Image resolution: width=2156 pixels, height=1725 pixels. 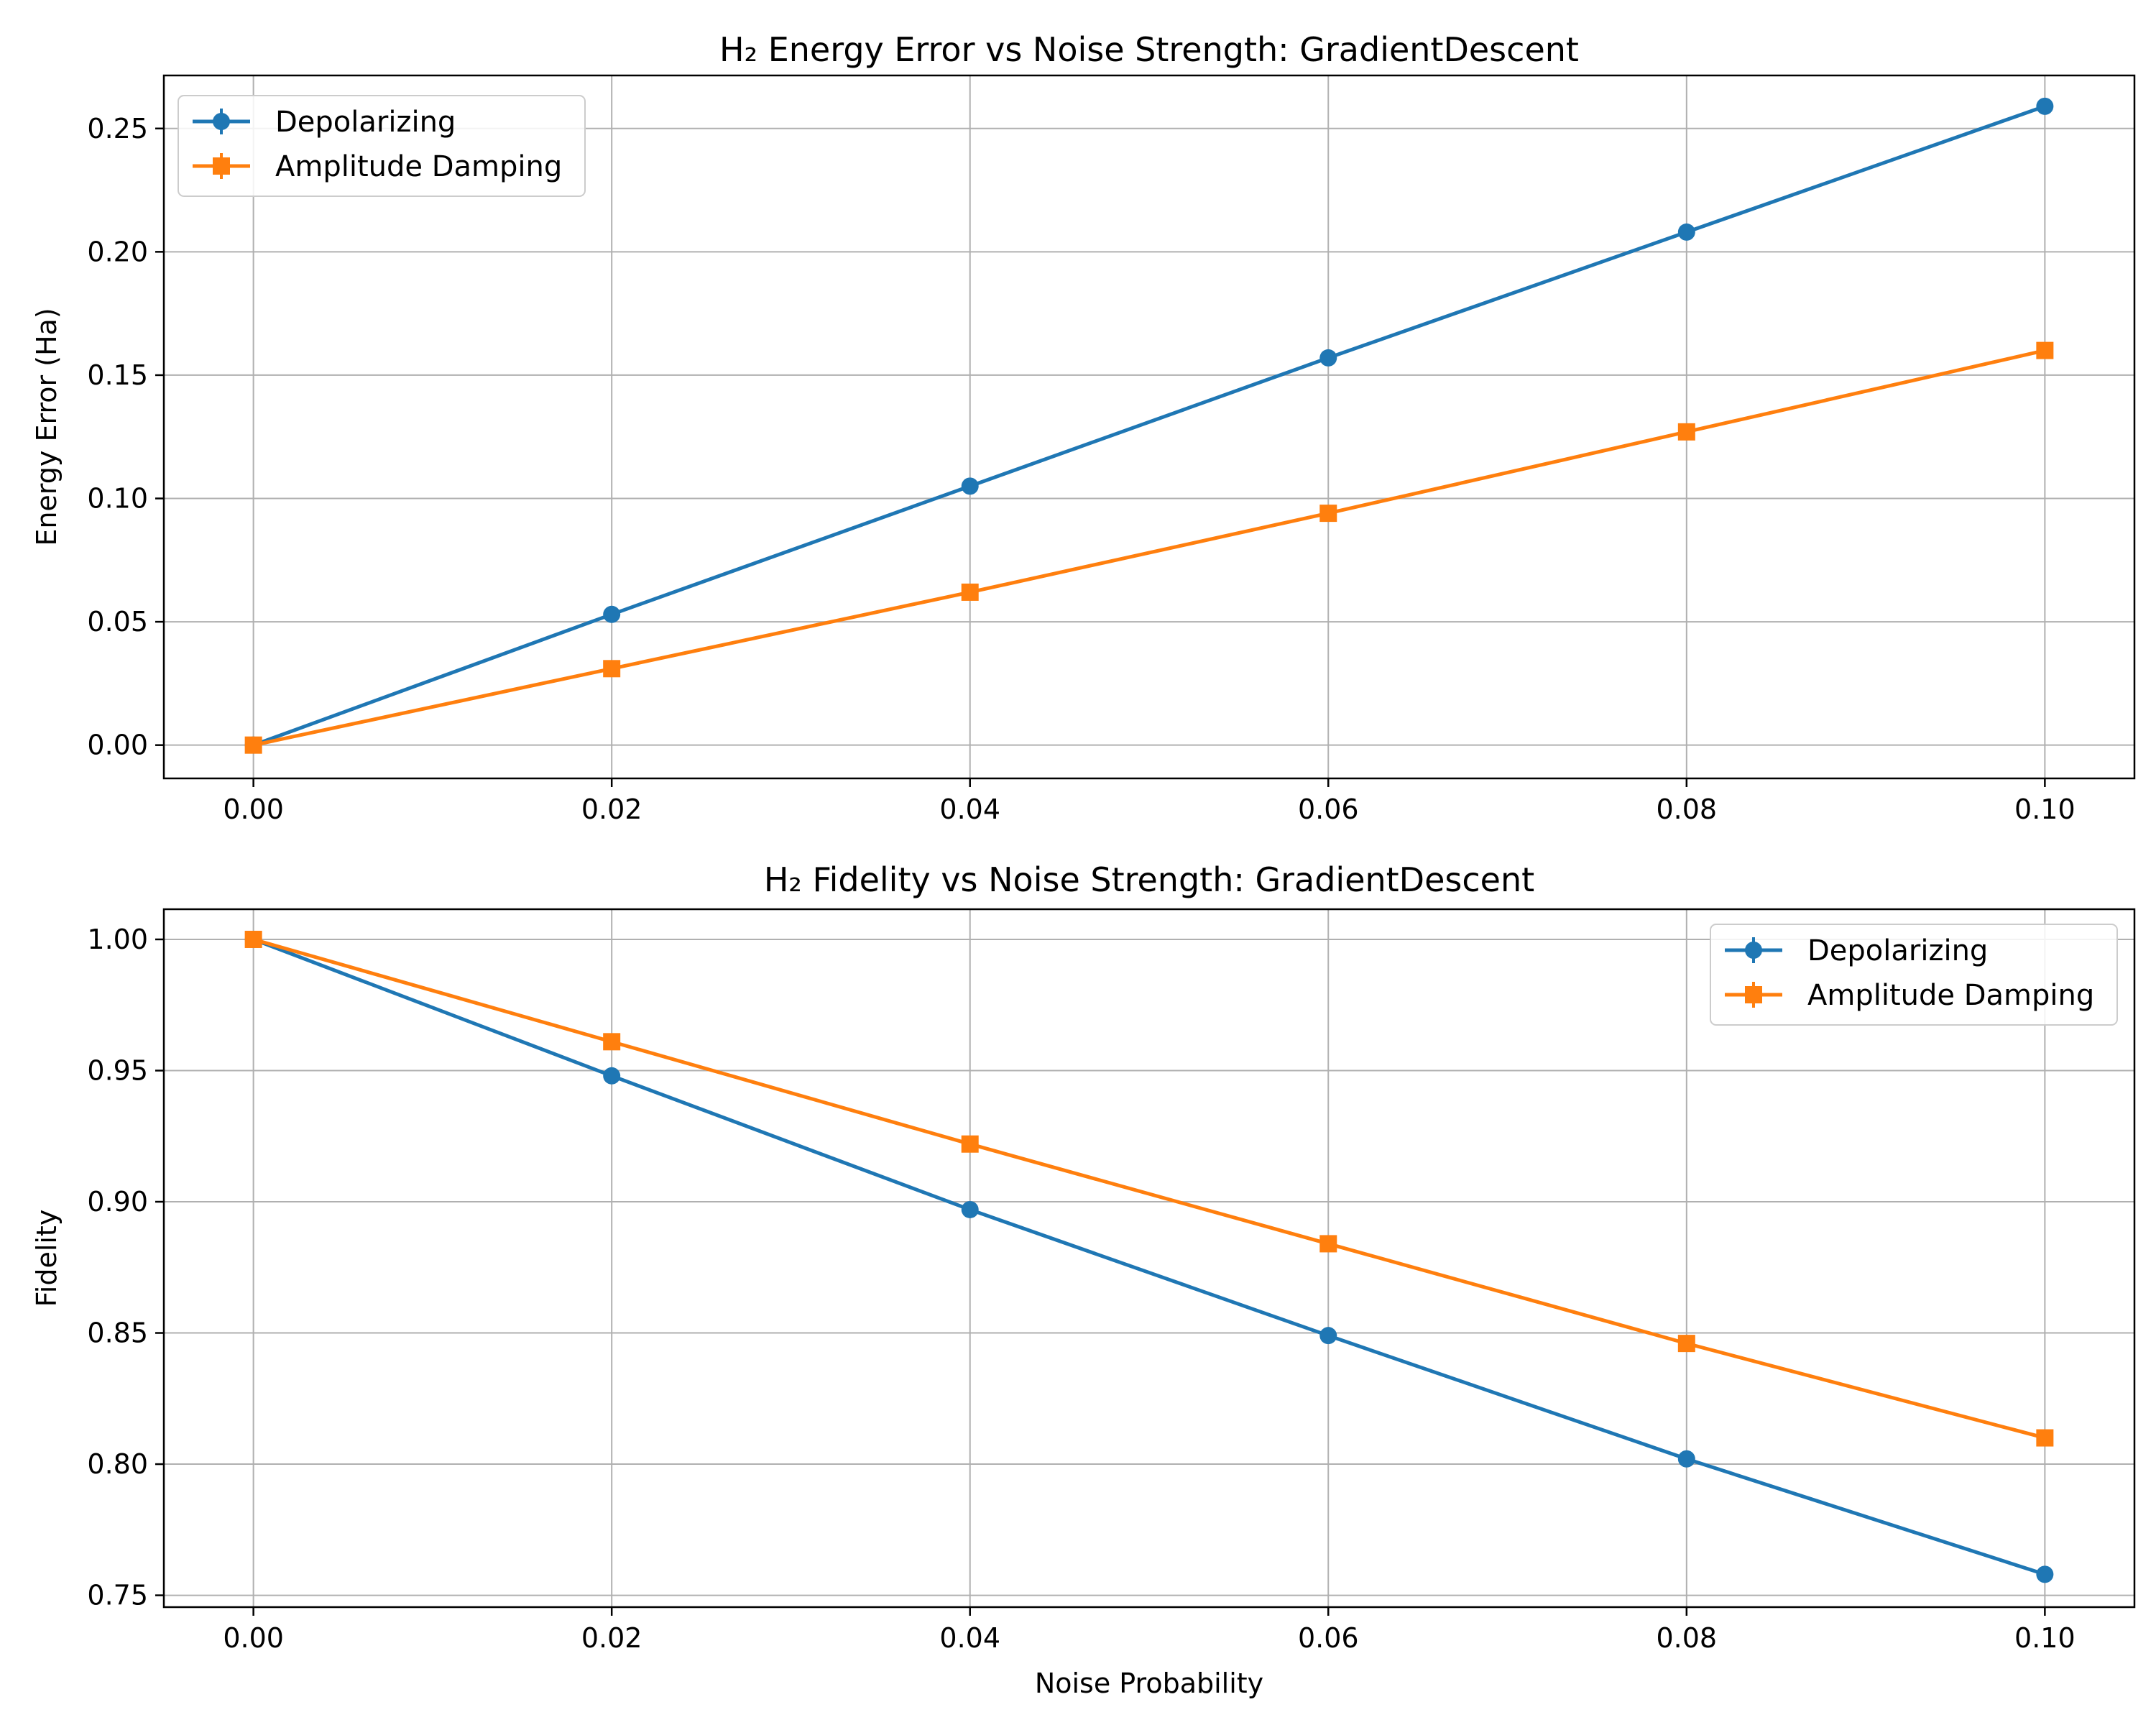 What do you see at coordinates (118, 251) in the screenshot?
I see `y-tick-label: 0.20` at bounding box center [118, 251].